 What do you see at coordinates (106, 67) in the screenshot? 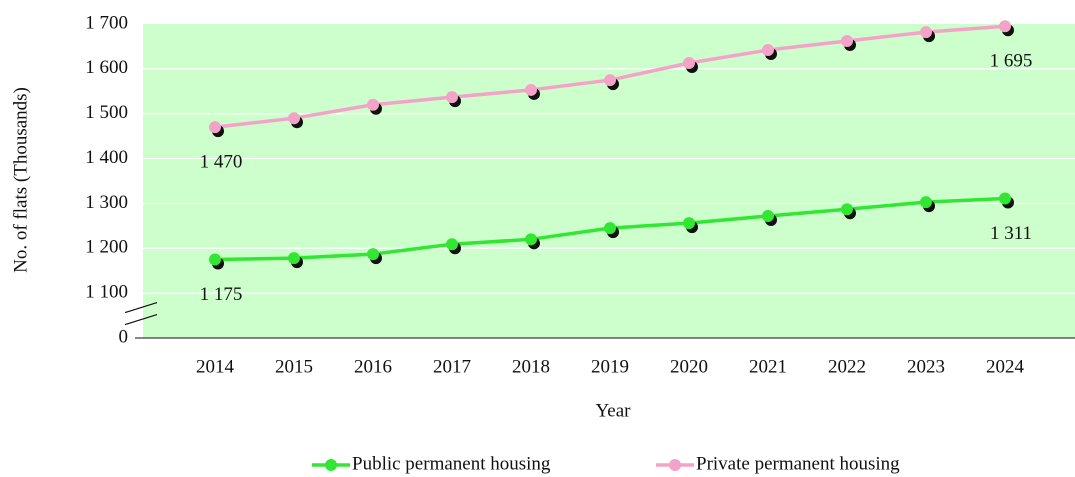
I see `y-tick-label: 1 600` at bounding box center [106, 67].